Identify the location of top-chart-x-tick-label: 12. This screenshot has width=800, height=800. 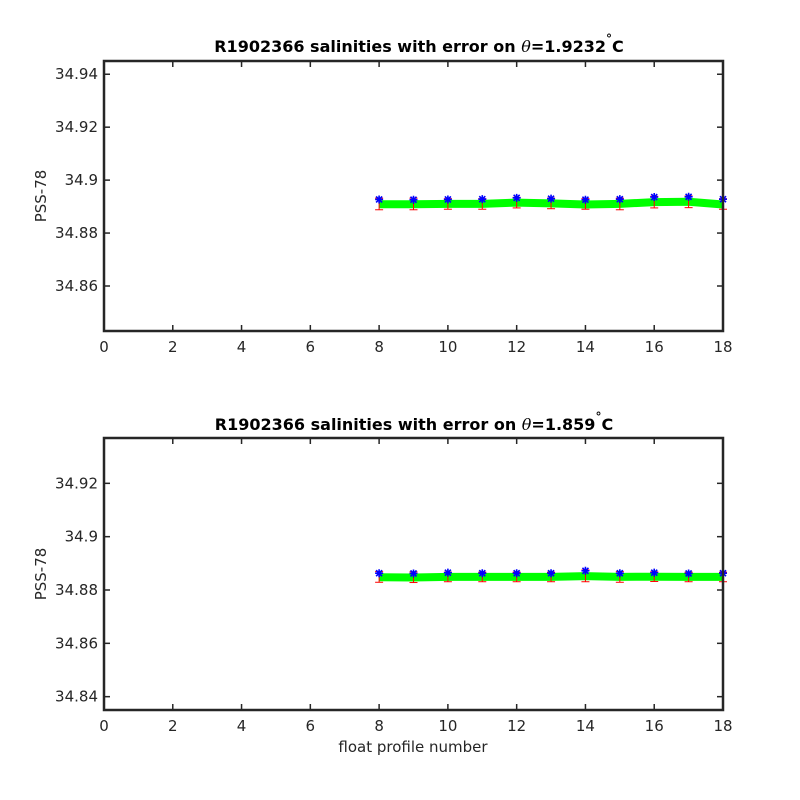
(516, 347).